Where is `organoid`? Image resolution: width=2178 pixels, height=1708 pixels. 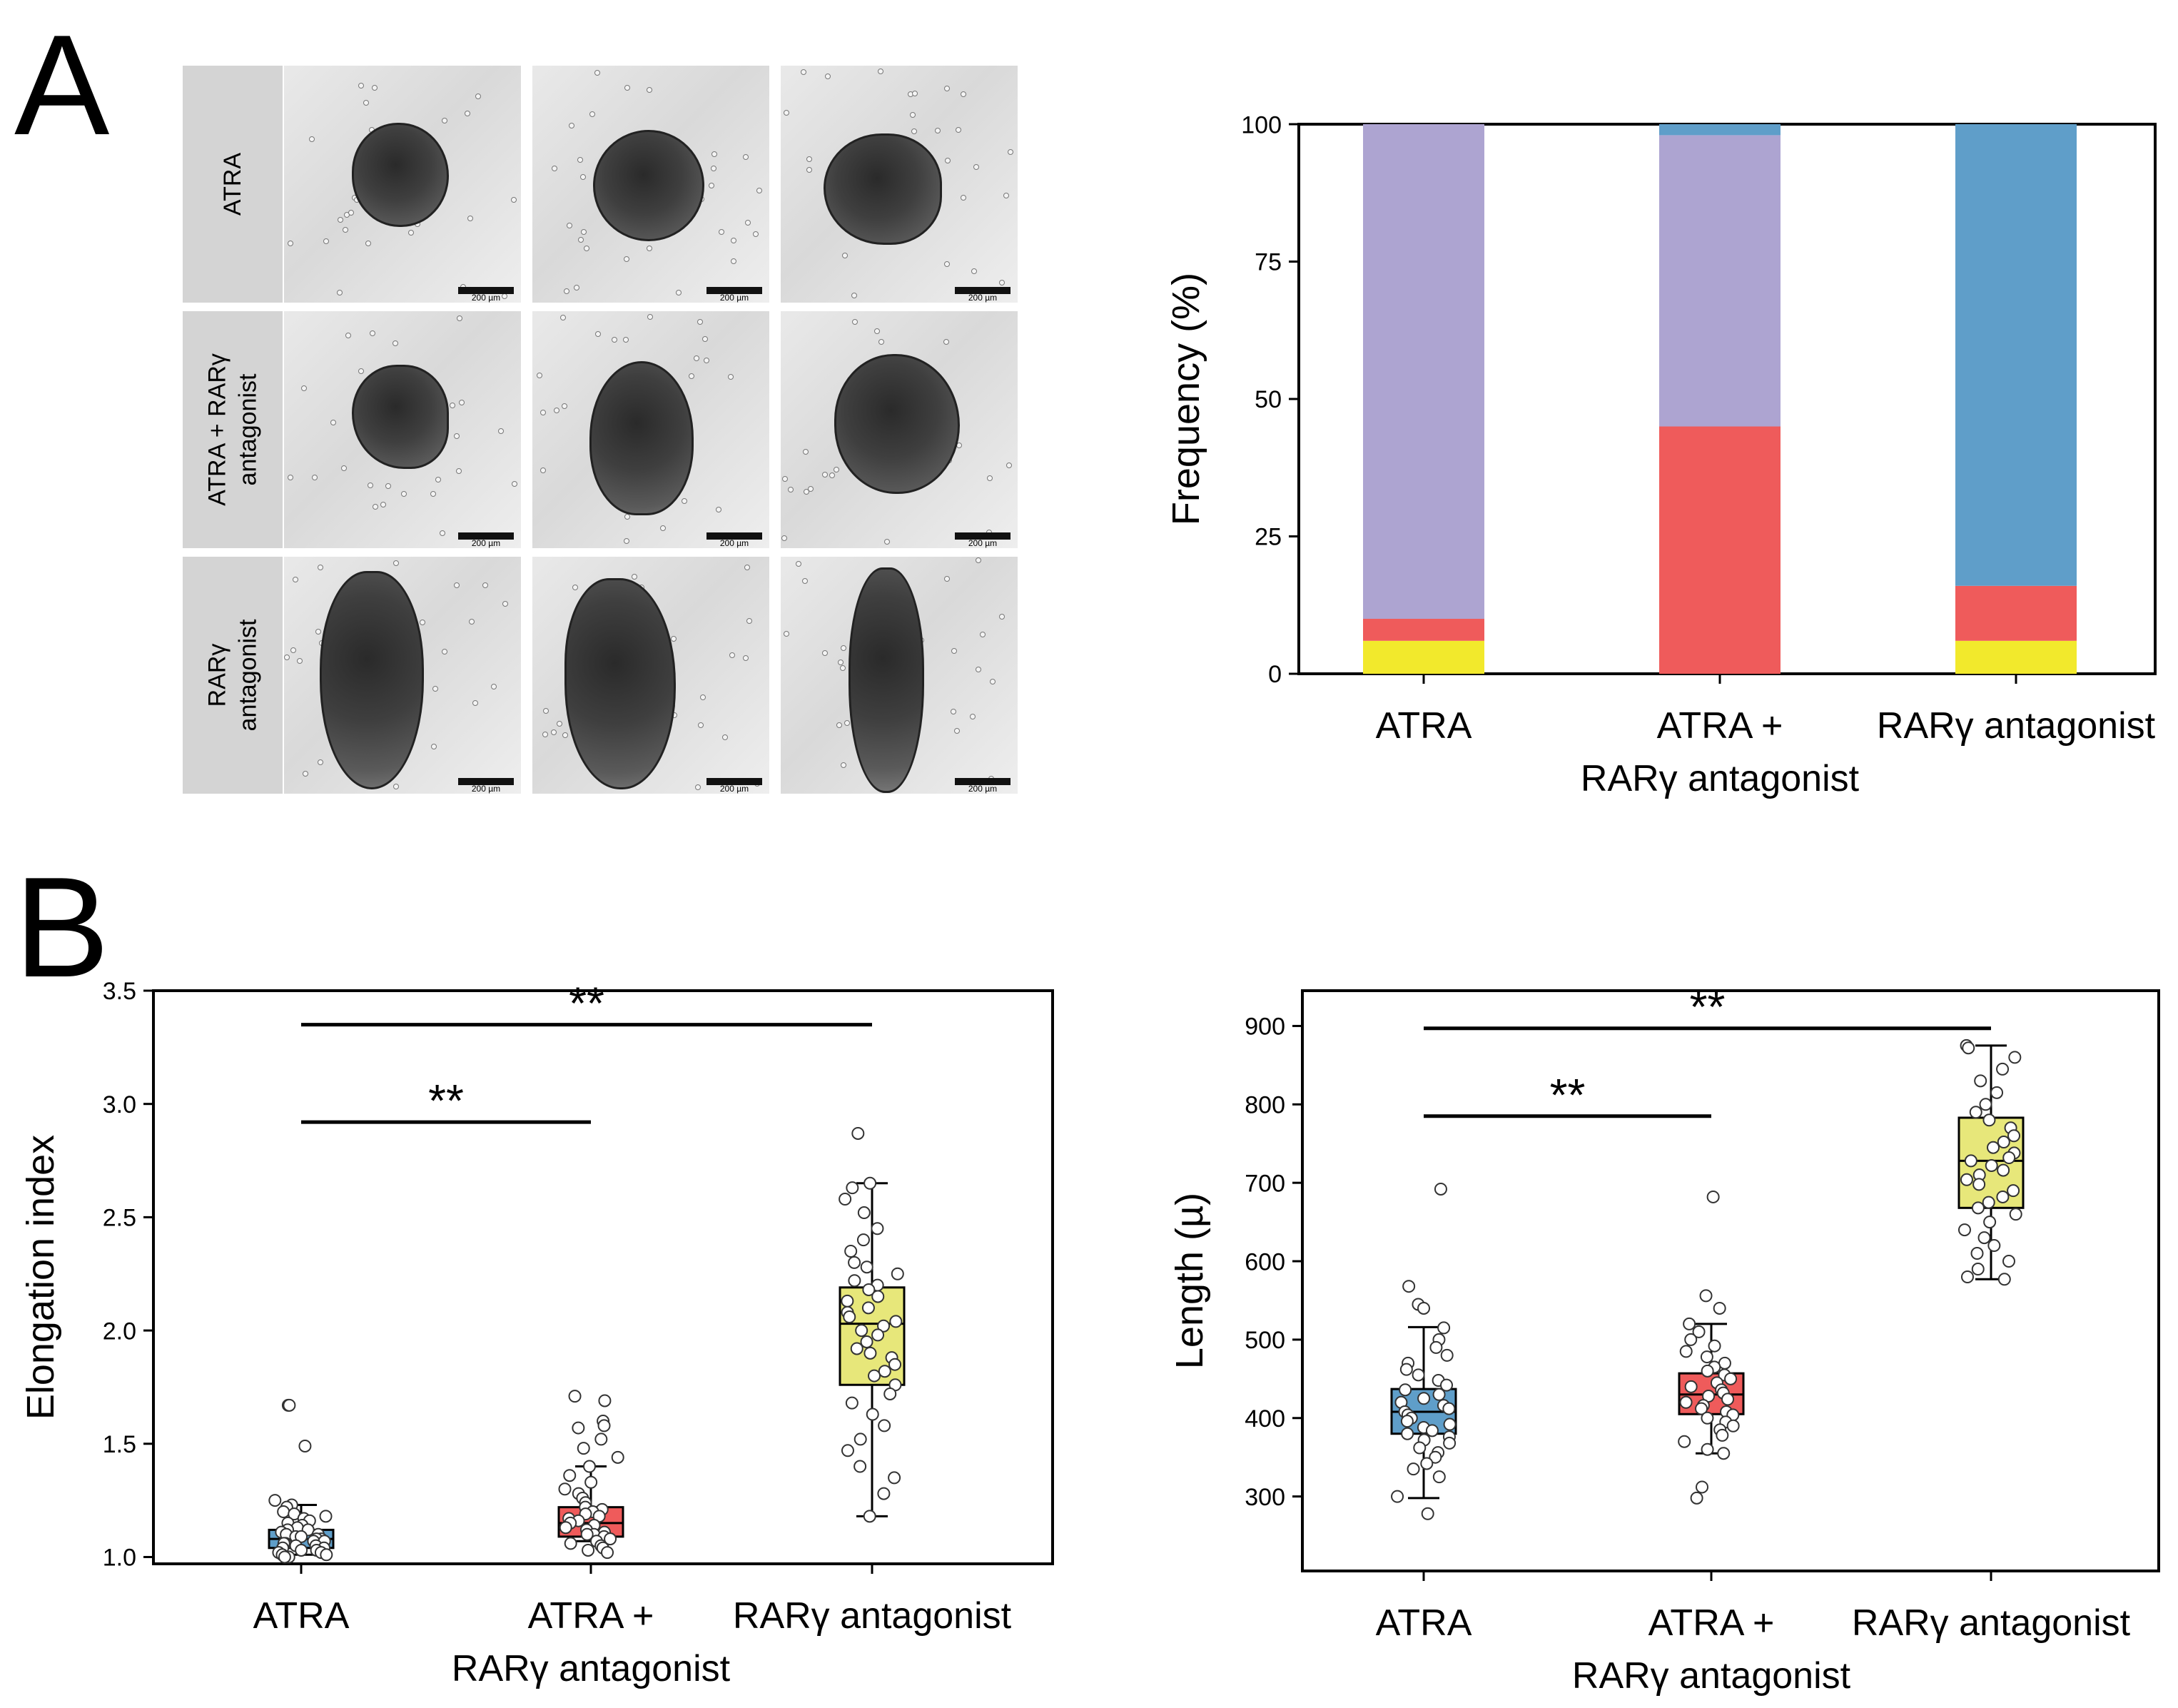 organoid is located at coordinates (372, 680).